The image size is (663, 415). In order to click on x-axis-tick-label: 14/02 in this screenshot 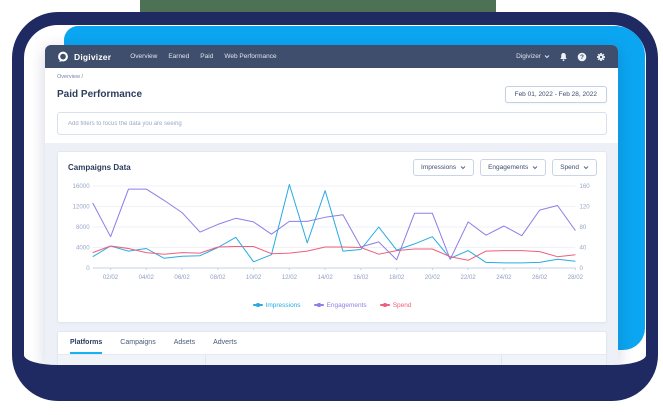, I will do `click(325, 278)`.